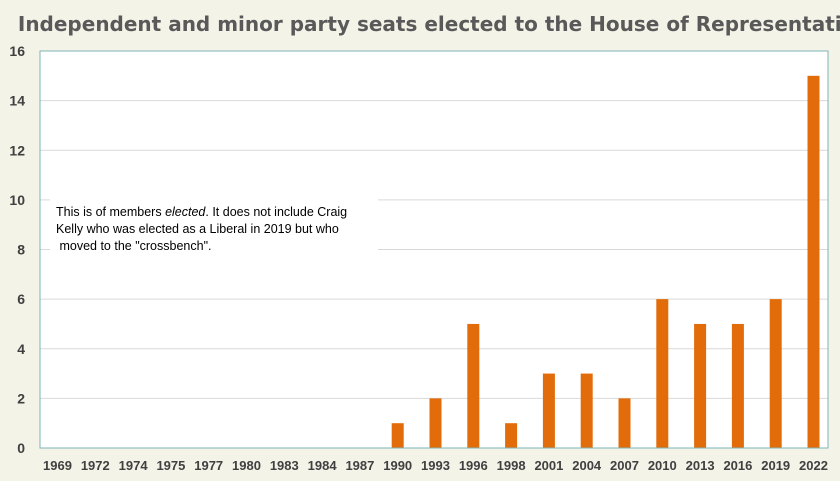 This screenshot has height=481, width=840. What do you see at coordinates (473, 385) in the screenshot?
I see `bar-1996` at bounding box center [473, 385].